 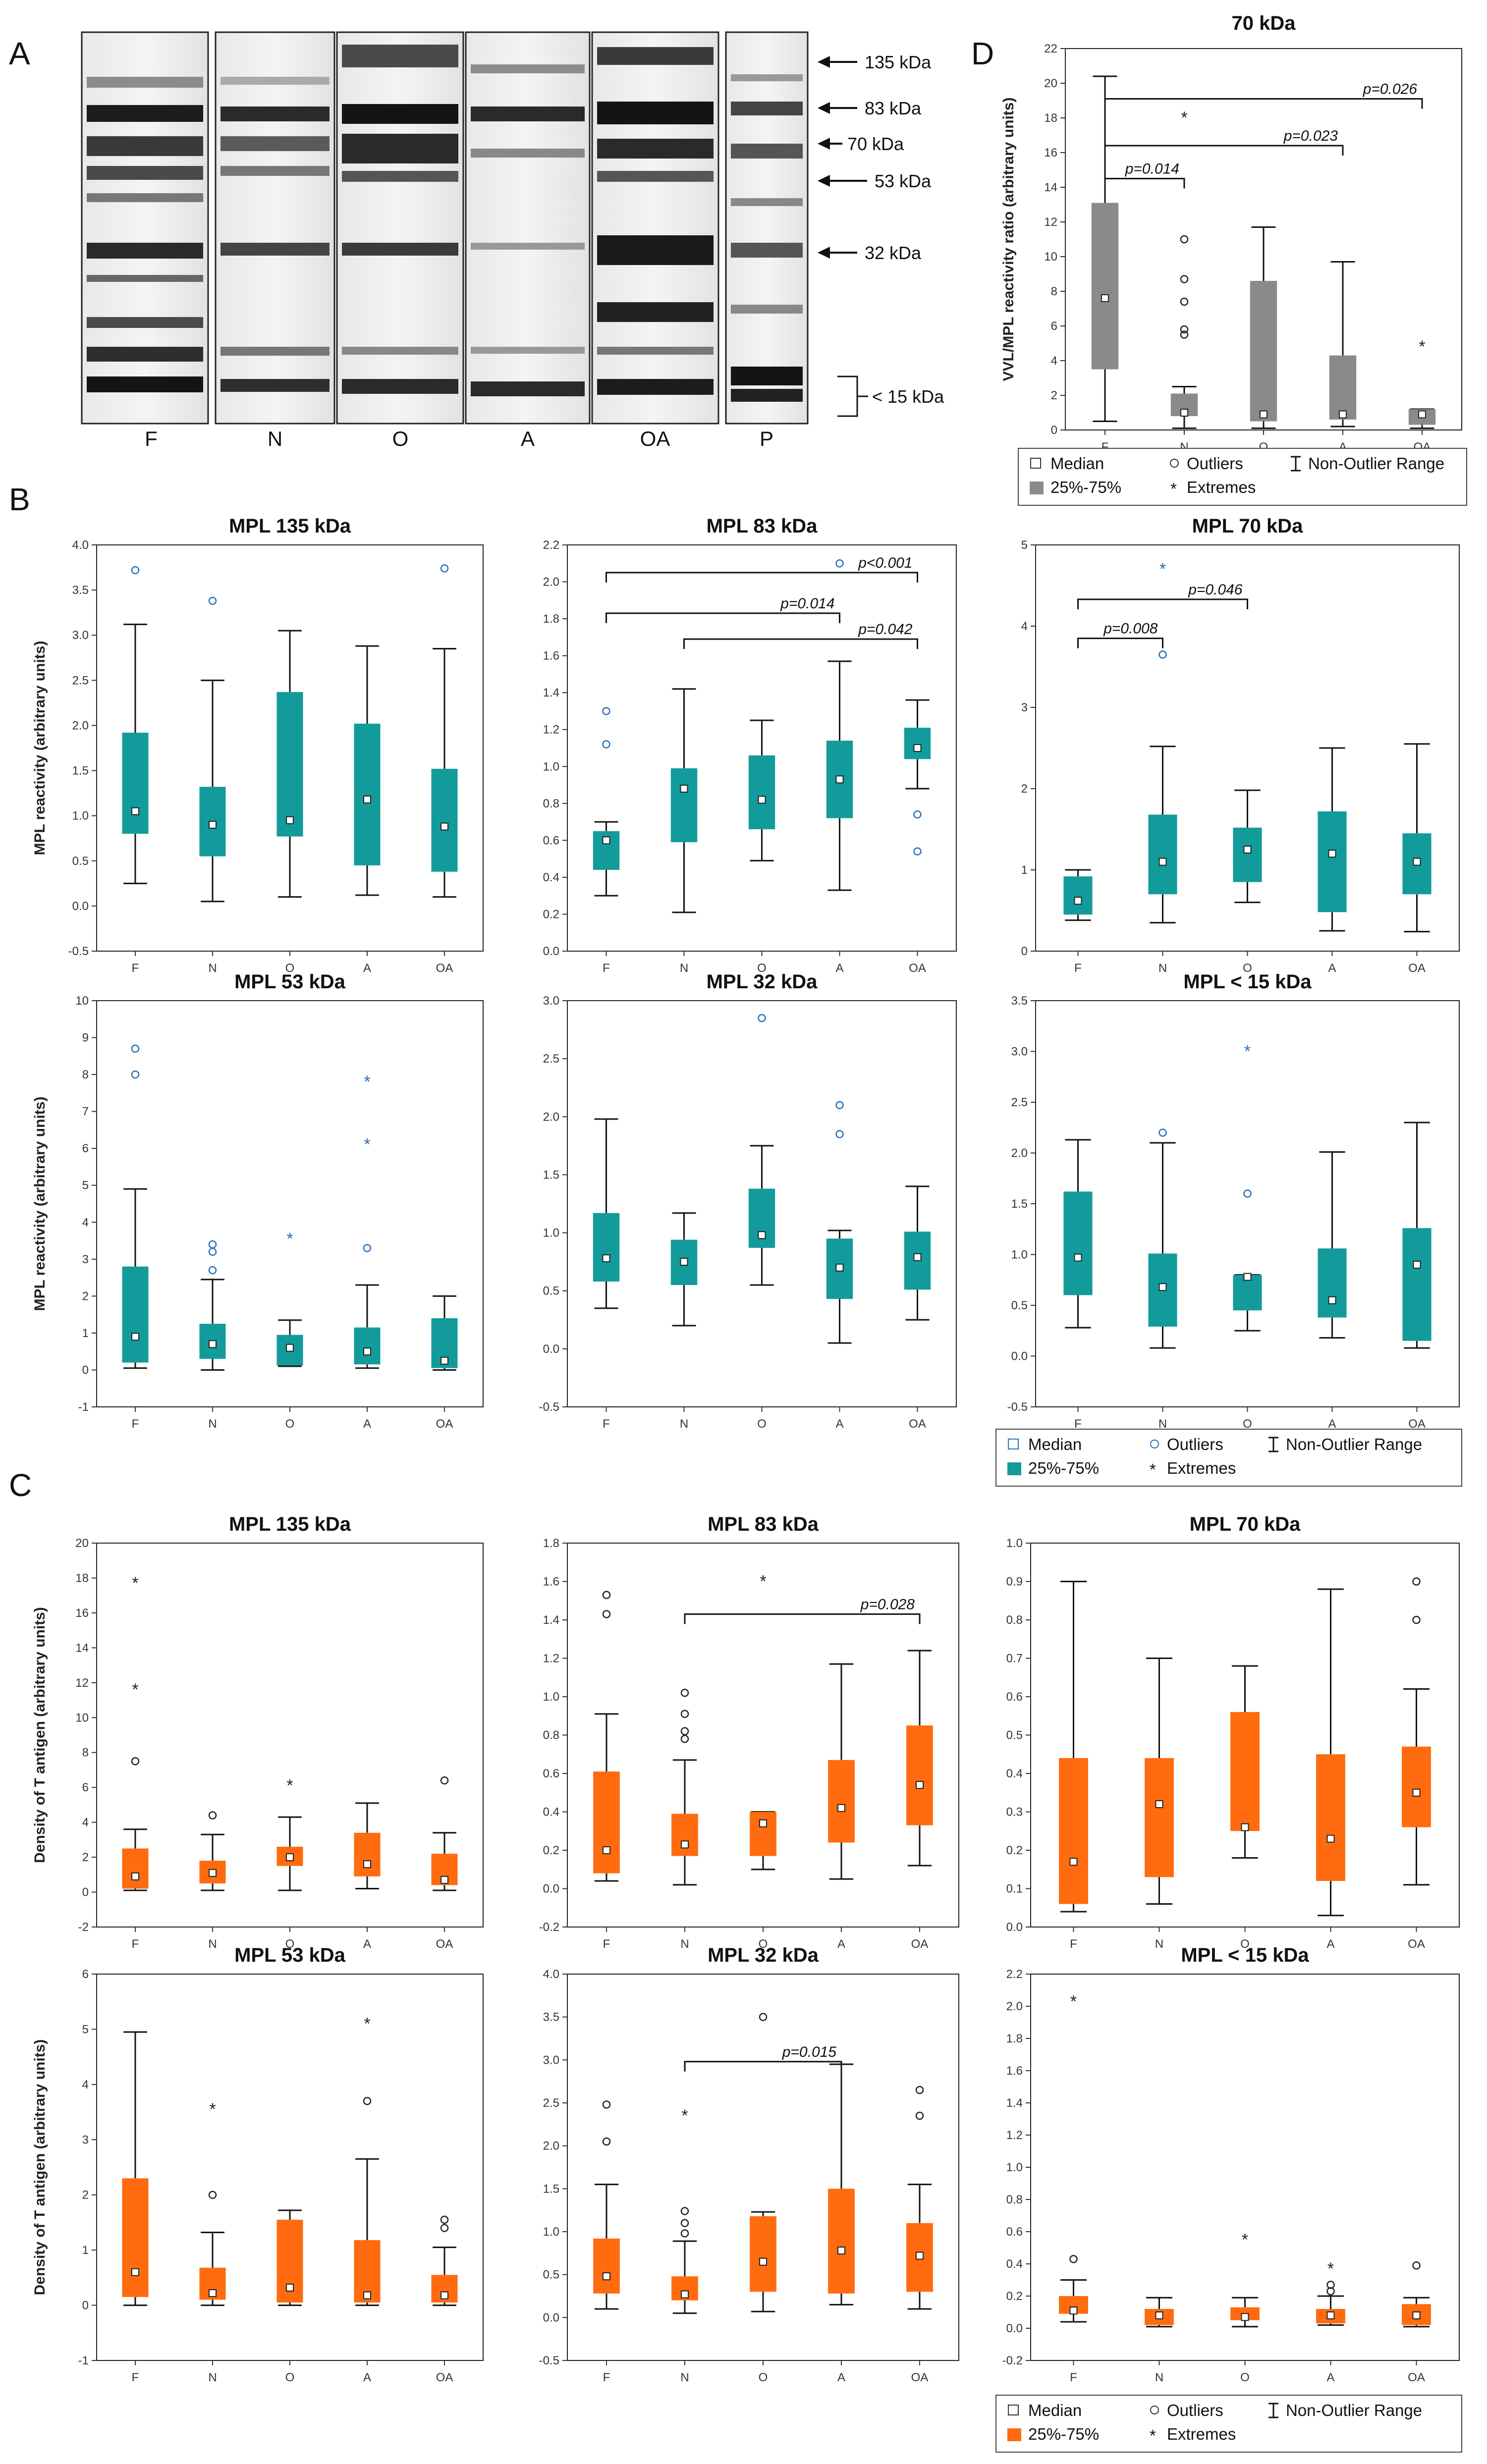 What do you see at coordinates (1014, 1889) in the screenshot?
I see `y-tick-label: 0.1` at bounding box center [1014, 1889].